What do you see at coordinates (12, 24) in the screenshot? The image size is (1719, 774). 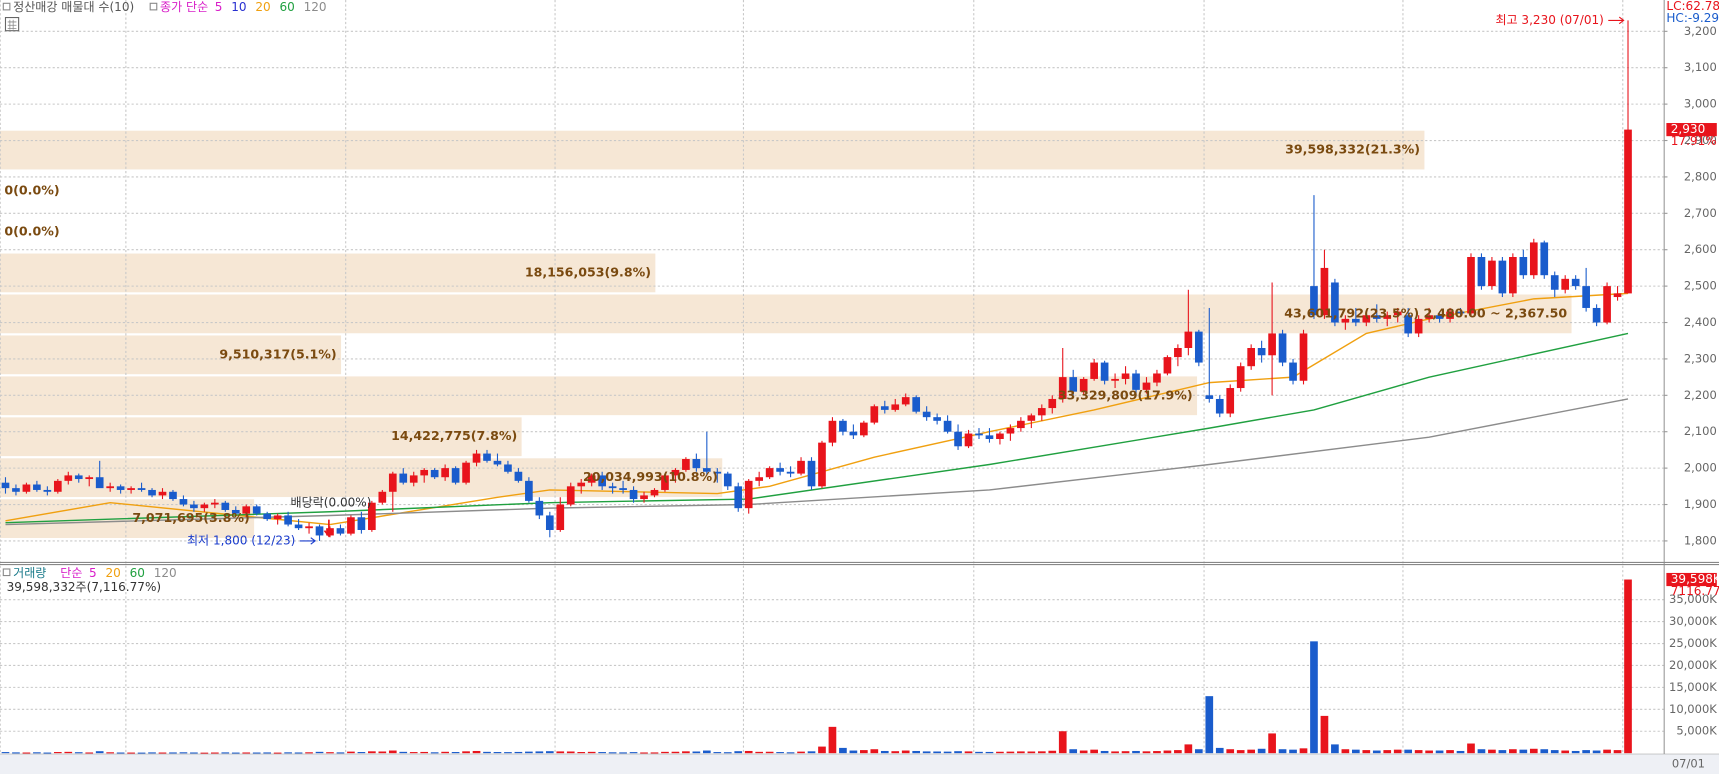 I see `menu-icon` at bounding box center [12, 24].